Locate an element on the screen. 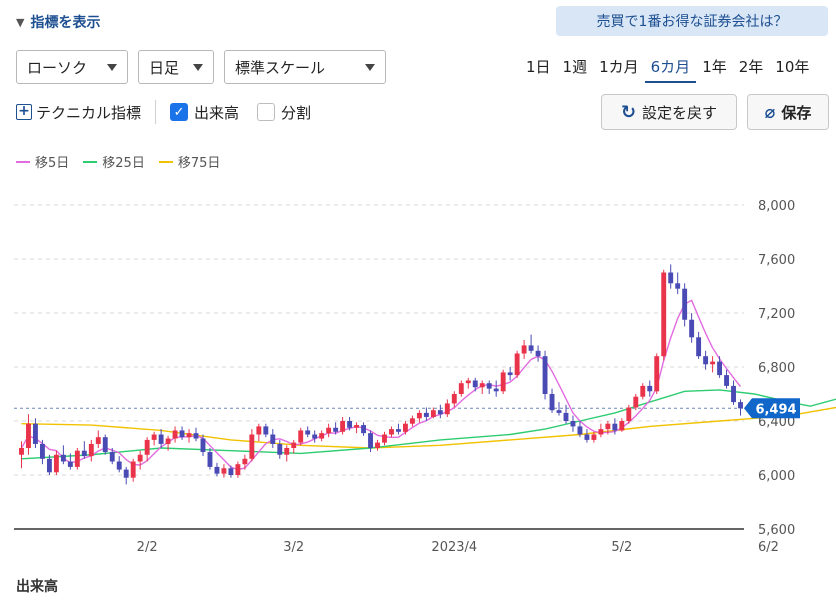  dropdown-arrow-icon is located at coordinates (112, 67).